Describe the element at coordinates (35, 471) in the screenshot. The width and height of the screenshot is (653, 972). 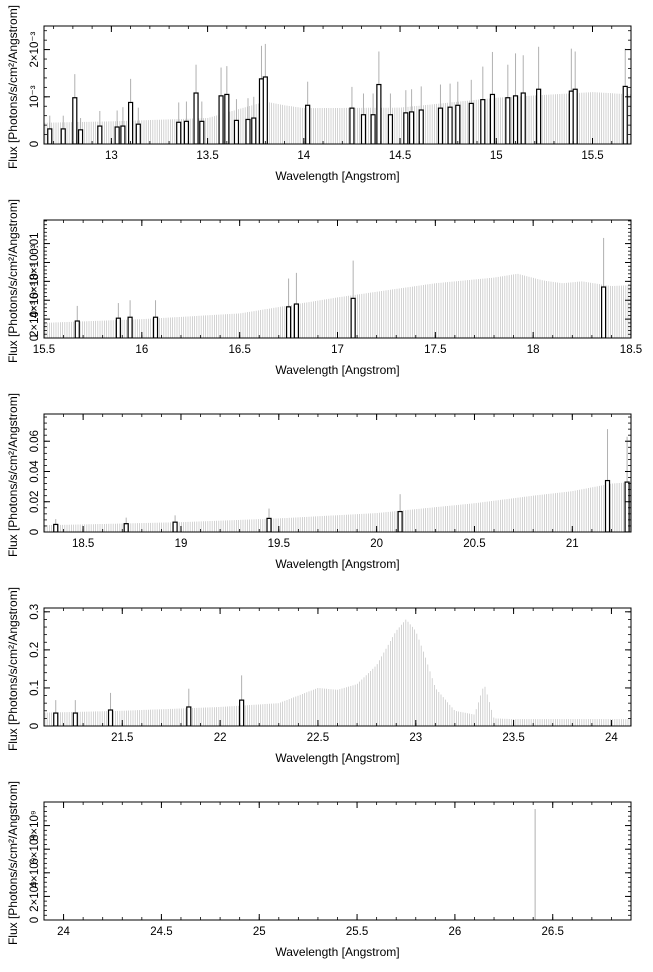
I see `y-tick-label: 0.04` at that location.